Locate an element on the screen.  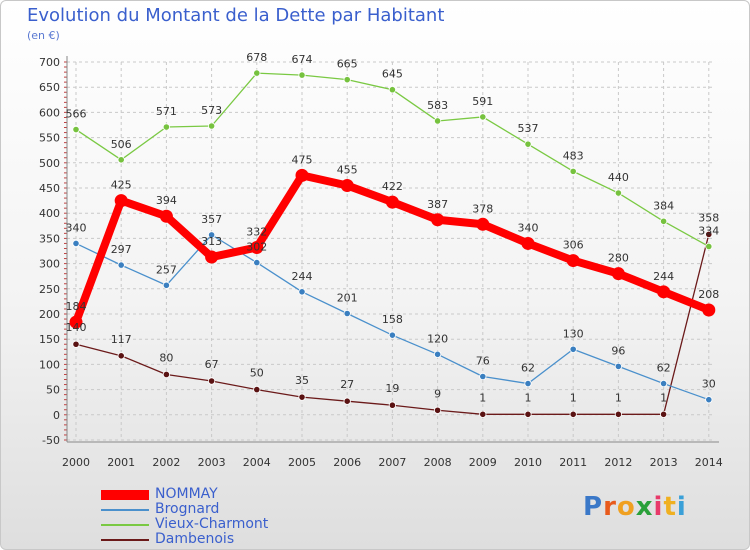
x-tick-label: 2009 is located at coordinates (483, 462).